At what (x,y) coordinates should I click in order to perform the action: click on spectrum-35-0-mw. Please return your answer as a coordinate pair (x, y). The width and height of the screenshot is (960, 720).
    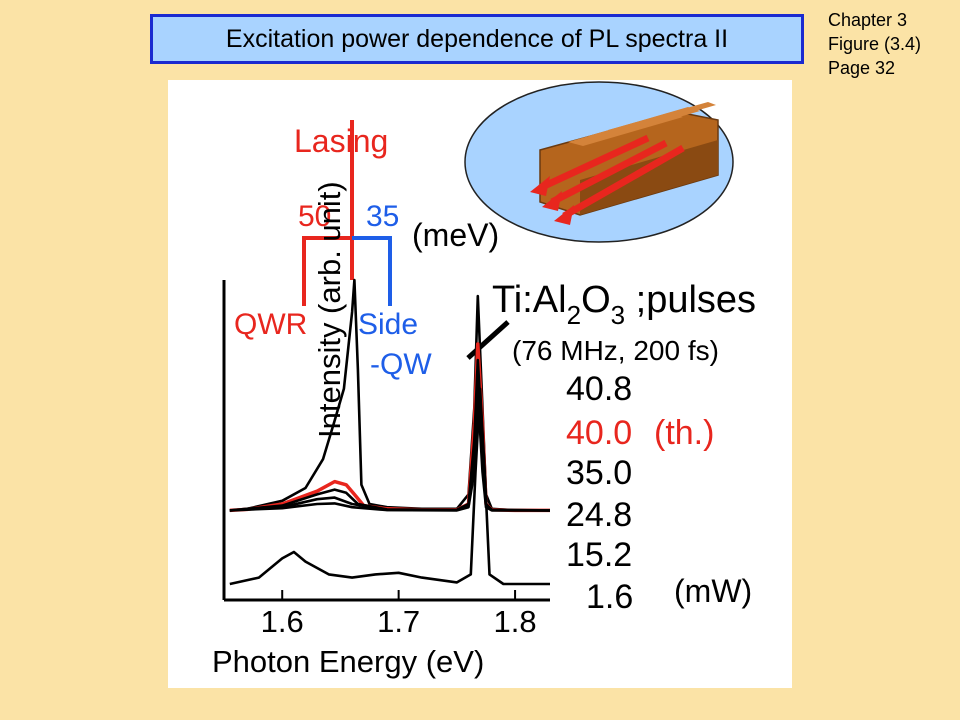
    Looking at the image, I should click on (390, 435).